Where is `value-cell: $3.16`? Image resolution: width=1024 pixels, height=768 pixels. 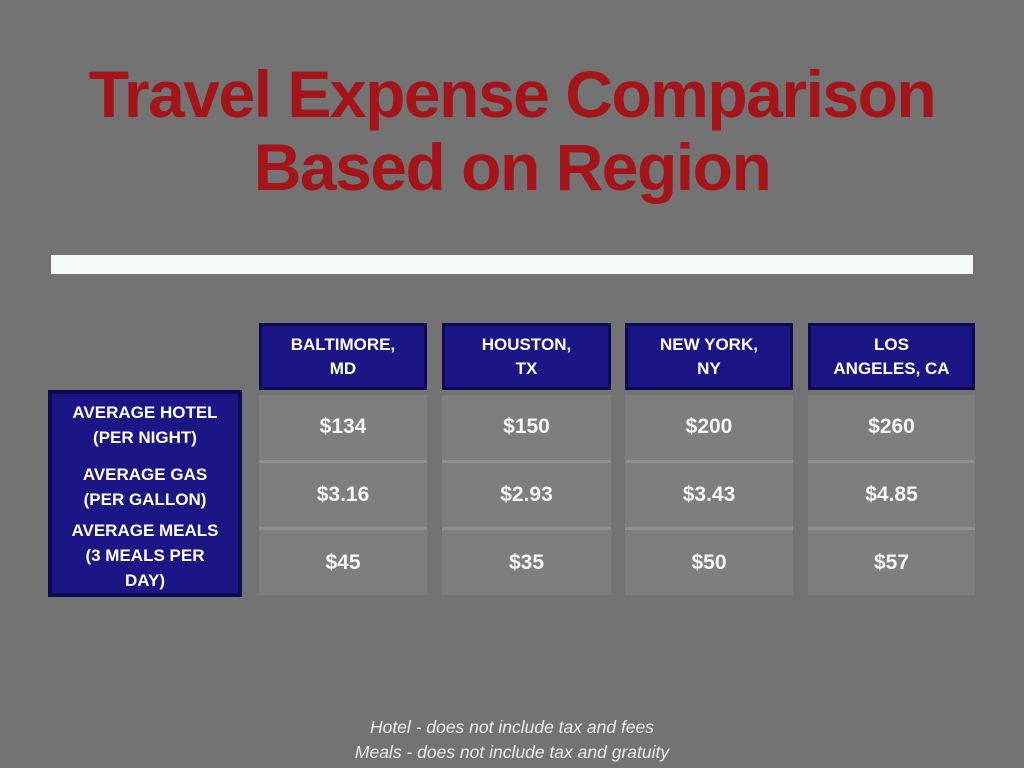 value-cell: $3.16 is located at coordinates (343, 495).